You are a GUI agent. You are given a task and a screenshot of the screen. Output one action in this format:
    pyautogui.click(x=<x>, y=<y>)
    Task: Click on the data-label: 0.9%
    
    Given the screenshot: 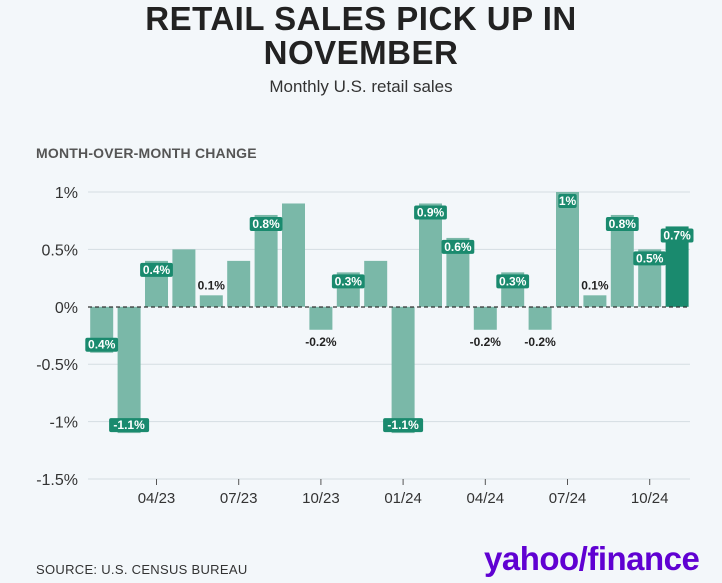 What is the action you would take?
    pyautogui.click(x=431, y=212)
    